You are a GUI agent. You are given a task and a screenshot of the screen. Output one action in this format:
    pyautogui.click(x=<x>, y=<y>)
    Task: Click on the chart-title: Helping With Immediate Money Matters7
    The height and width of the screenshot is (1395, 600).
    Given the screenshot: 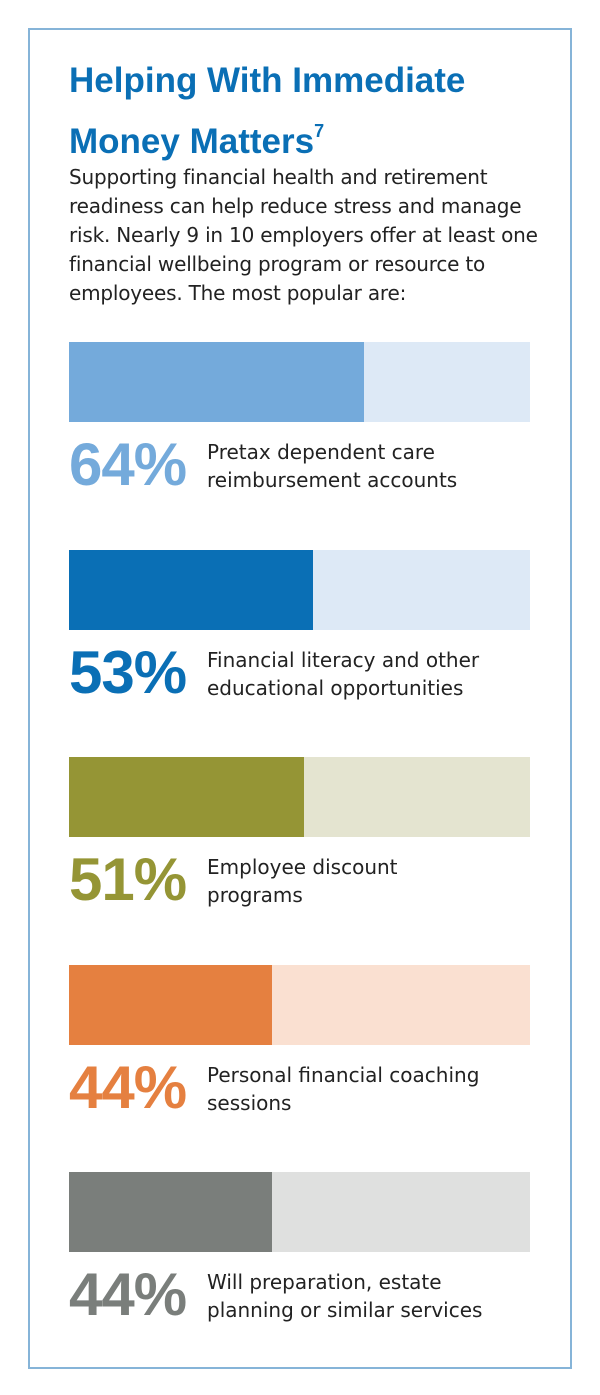 What is the action you would take?
    pyautogui.click(x=309, y=111)
    